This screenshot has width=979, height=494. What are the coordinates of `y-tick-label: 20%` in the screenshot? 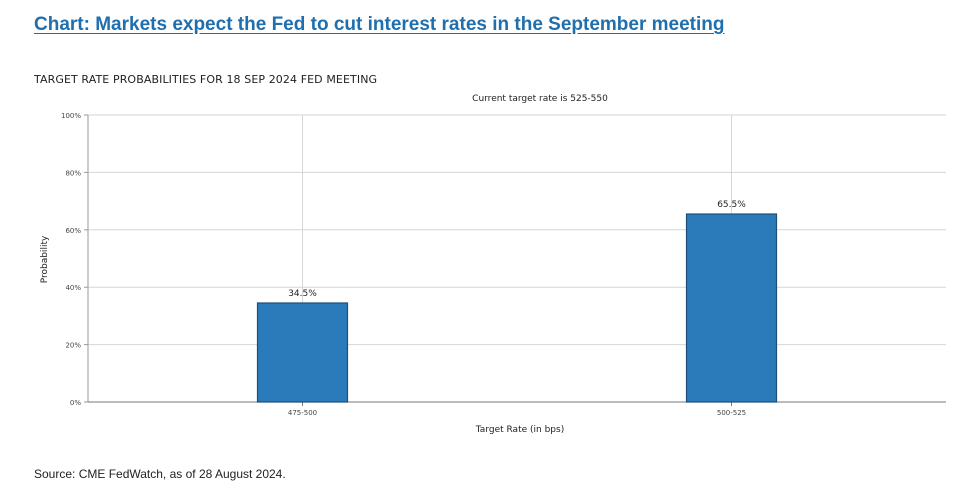 It's located at (73, 346).